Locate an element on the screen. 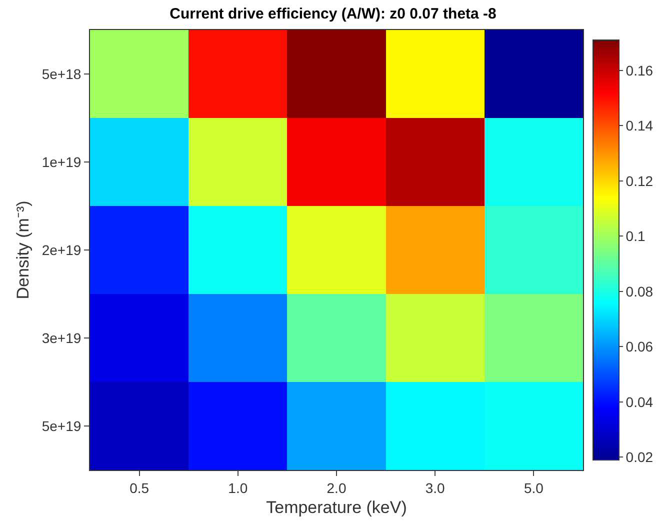 The width and height of the screenshot is (666, 525). x-tick-label: 2.0 is located at coordinates (336, 488).